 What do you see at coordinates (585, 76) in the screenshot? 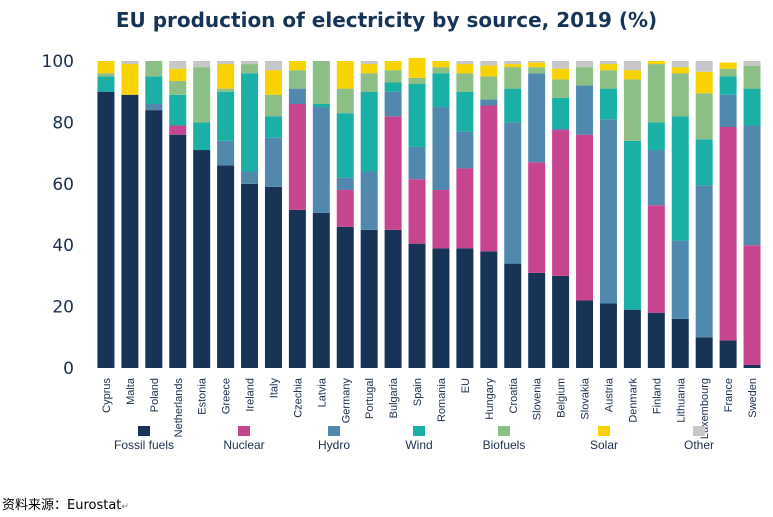
I see `bar-segment-slovakia-biofuels` at bounding box center [585, 76].